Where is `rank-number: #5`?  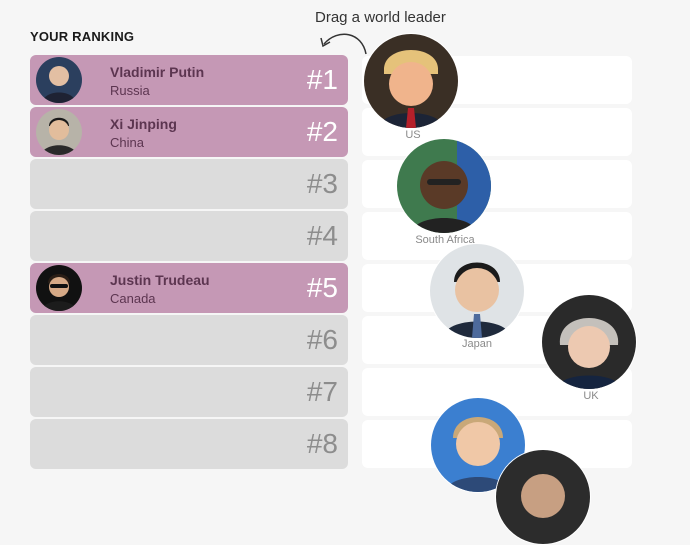 rank-number: #5 is located at coordinates (322, 287).